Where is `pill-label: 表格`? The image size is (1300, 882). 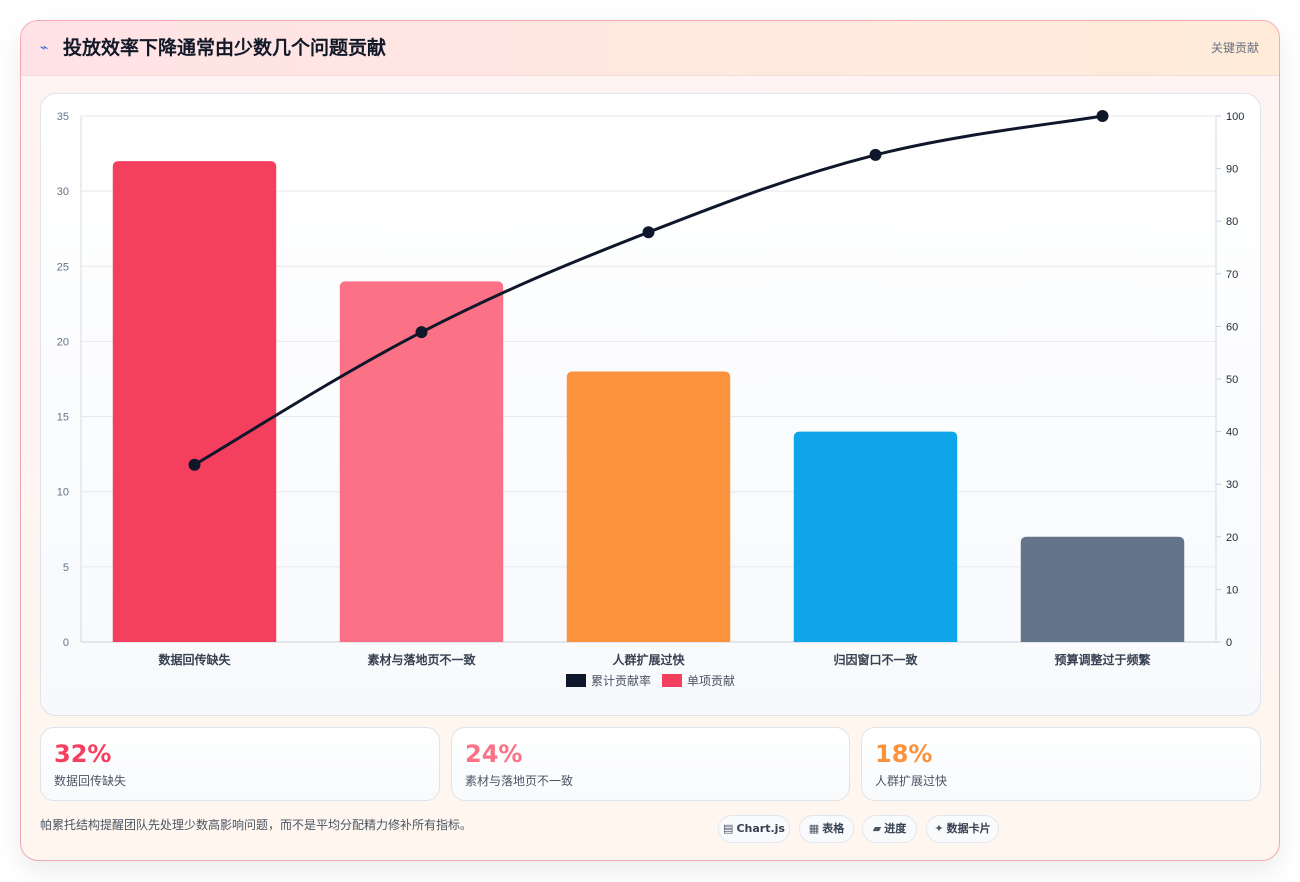
pill-label: 表格 is located at coordinates (833, 828).